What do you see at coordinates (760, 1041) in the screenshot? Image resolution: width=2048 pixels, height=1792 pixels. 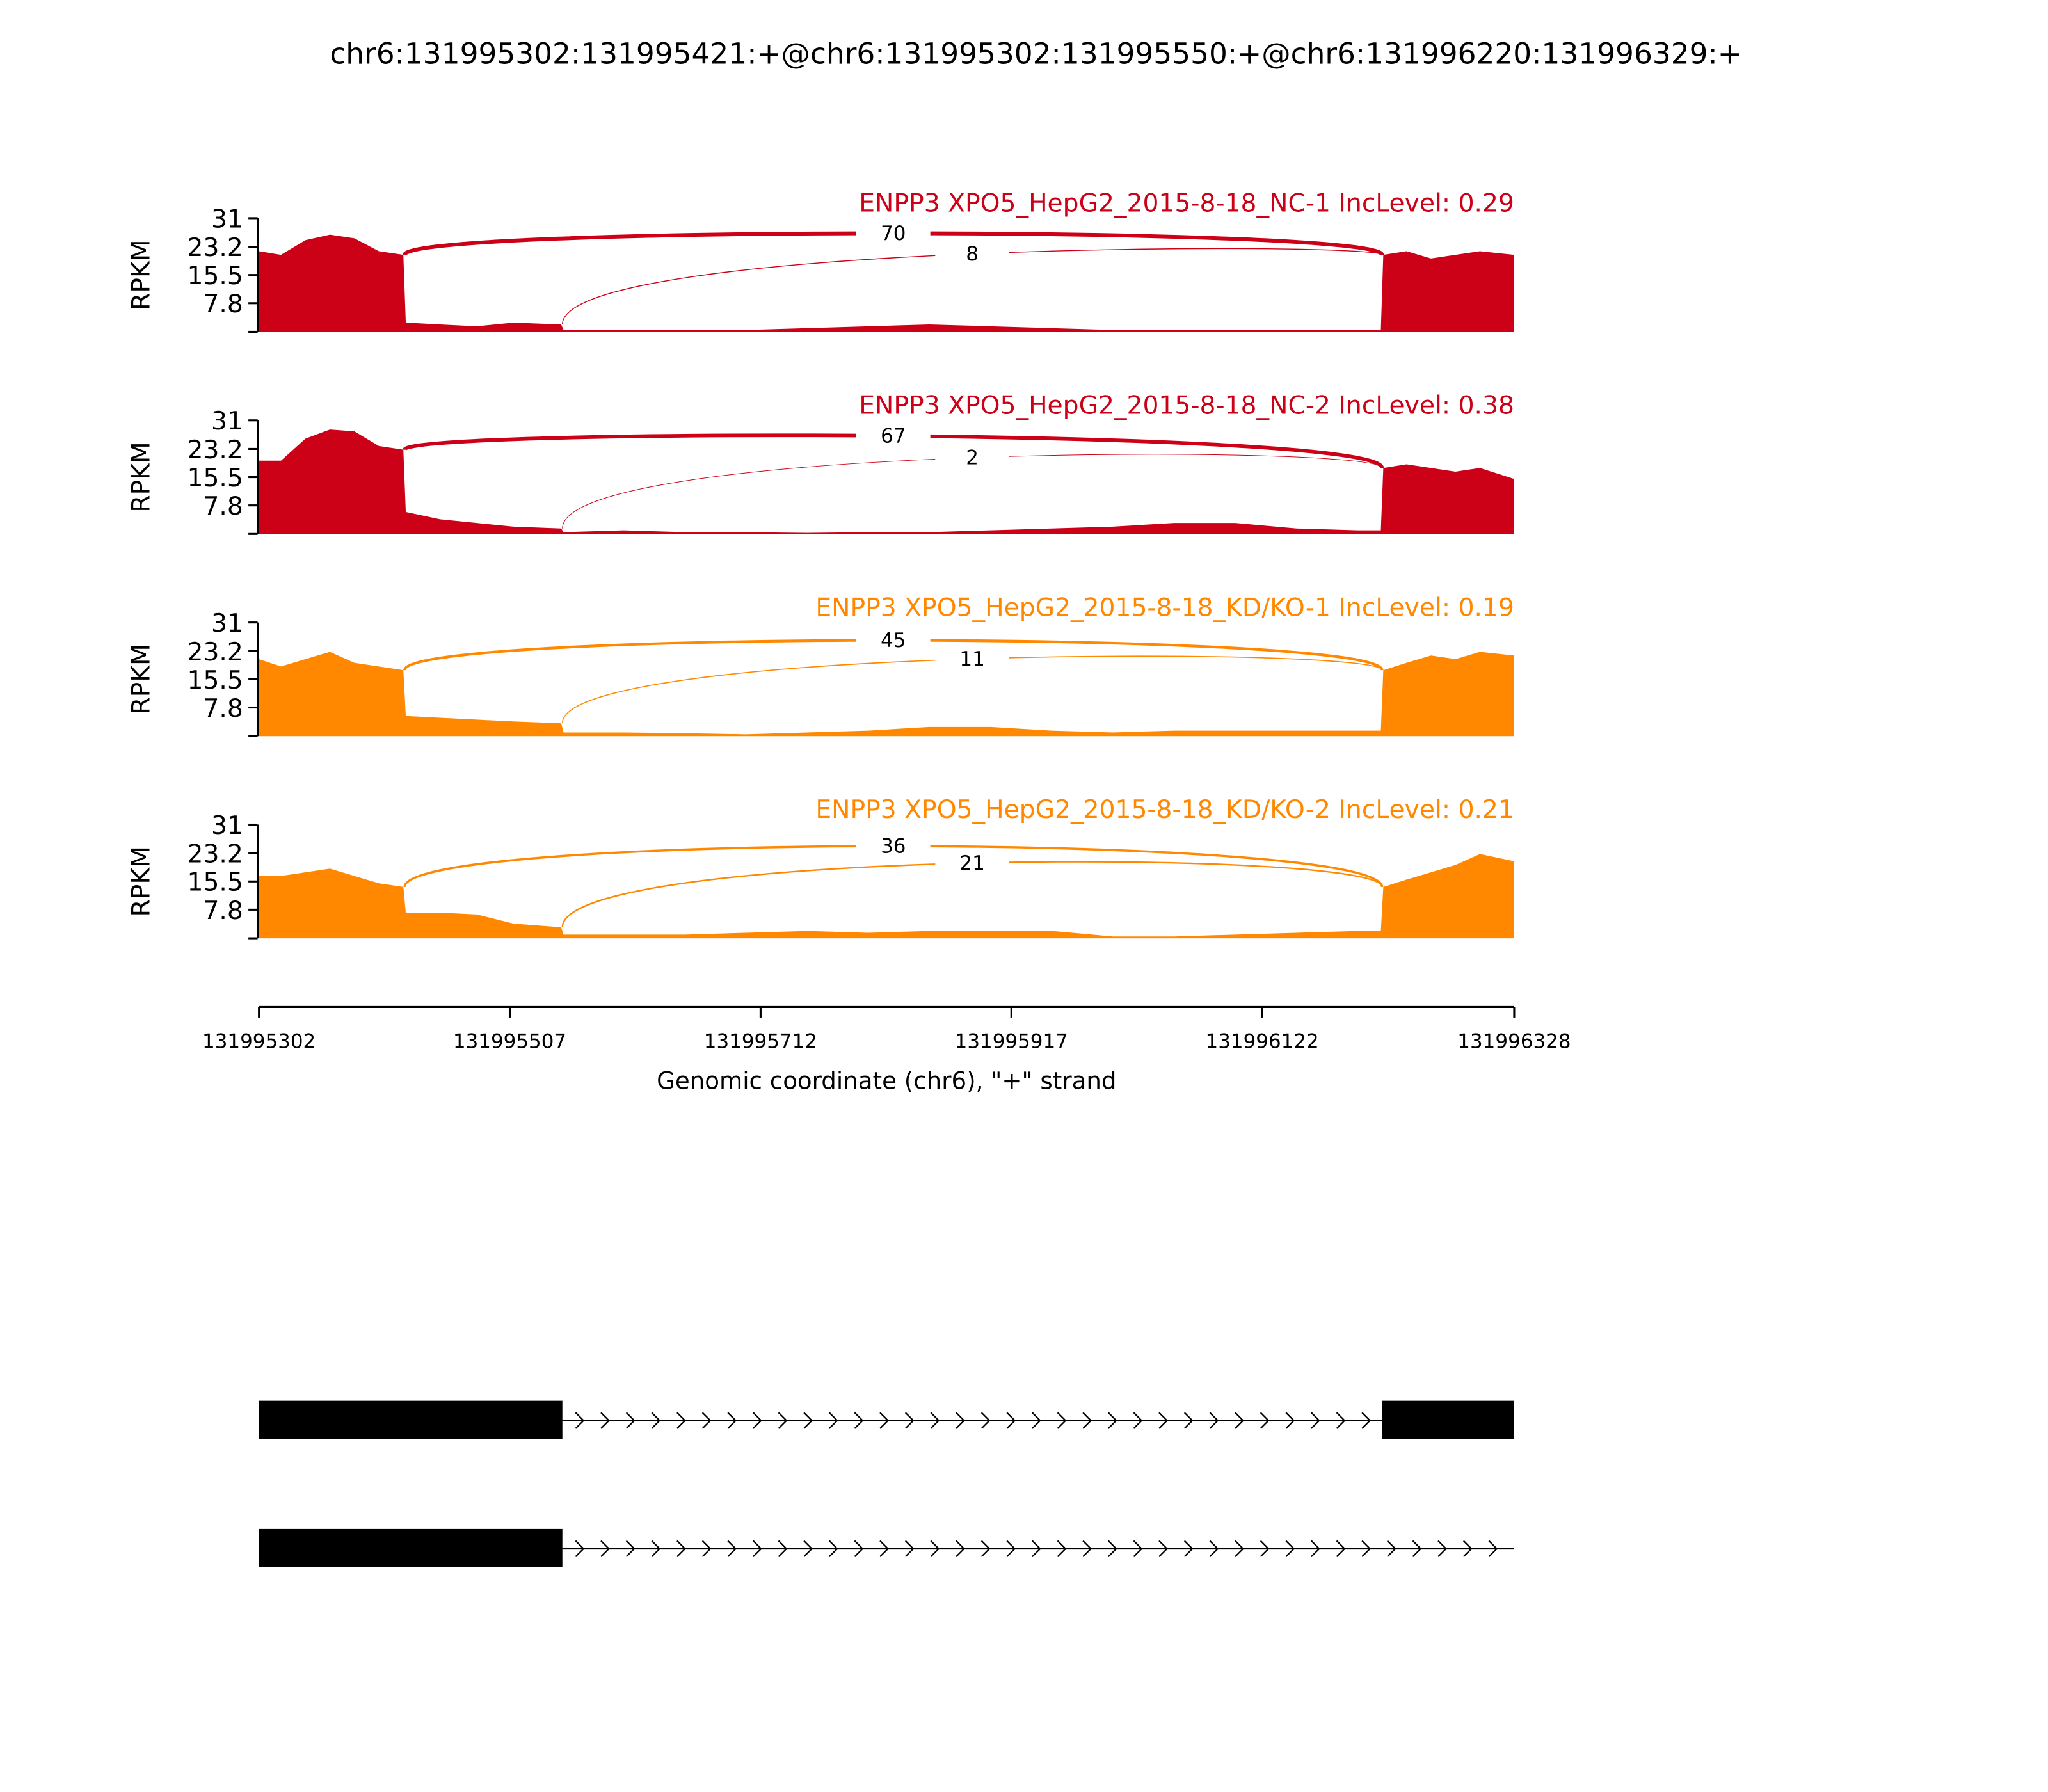 I see `x-tick-label: 131995712` at bounding box center [760, 1041].